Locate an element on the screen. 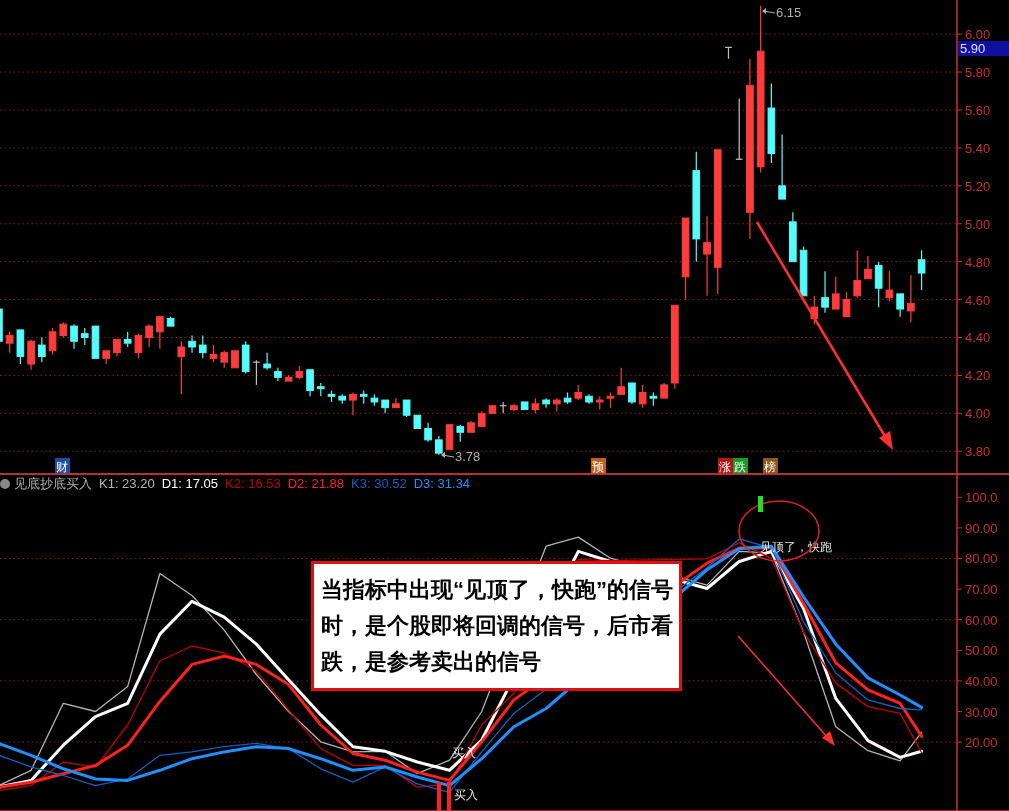 The width and height of the screenshot is (1009, 811). text: D3: 31.34 is located at coordinates (442, 483).